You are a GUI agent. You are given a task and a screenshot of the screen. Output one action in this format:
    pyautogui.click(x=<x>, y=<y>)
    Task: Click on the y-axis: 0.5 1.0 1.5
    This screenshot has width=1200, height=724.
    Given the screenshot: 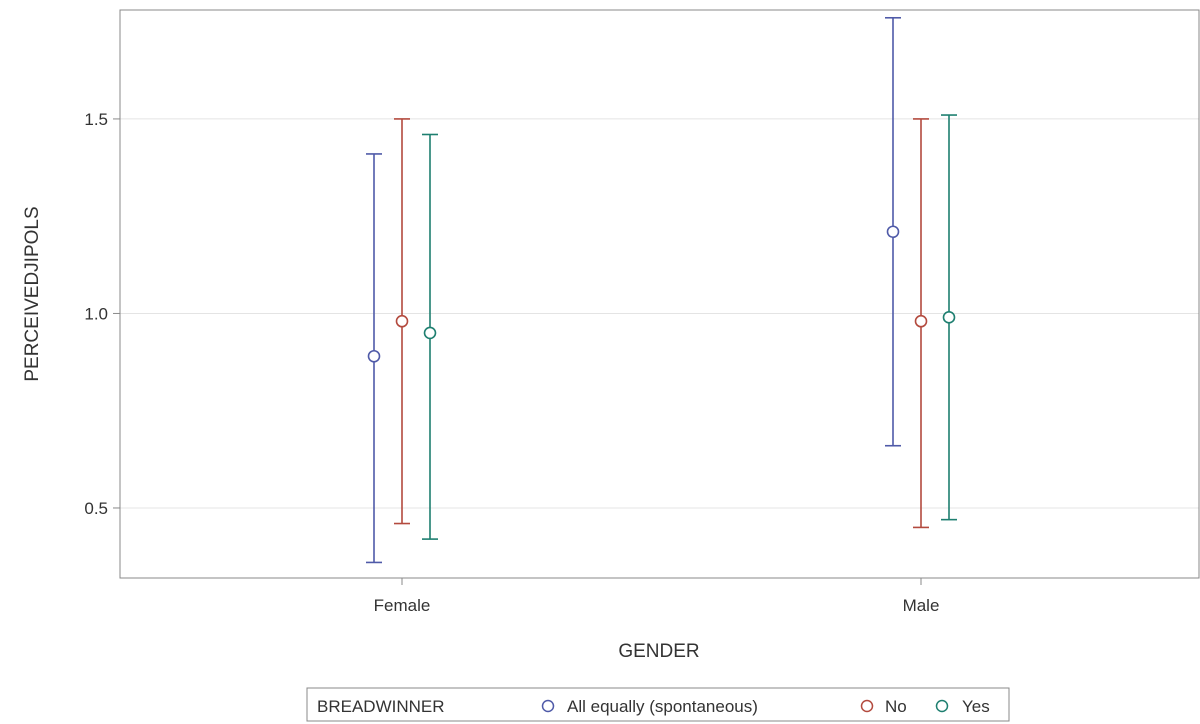 What is the action you would take?
    pyautogui.click(x=102, y=314)
    